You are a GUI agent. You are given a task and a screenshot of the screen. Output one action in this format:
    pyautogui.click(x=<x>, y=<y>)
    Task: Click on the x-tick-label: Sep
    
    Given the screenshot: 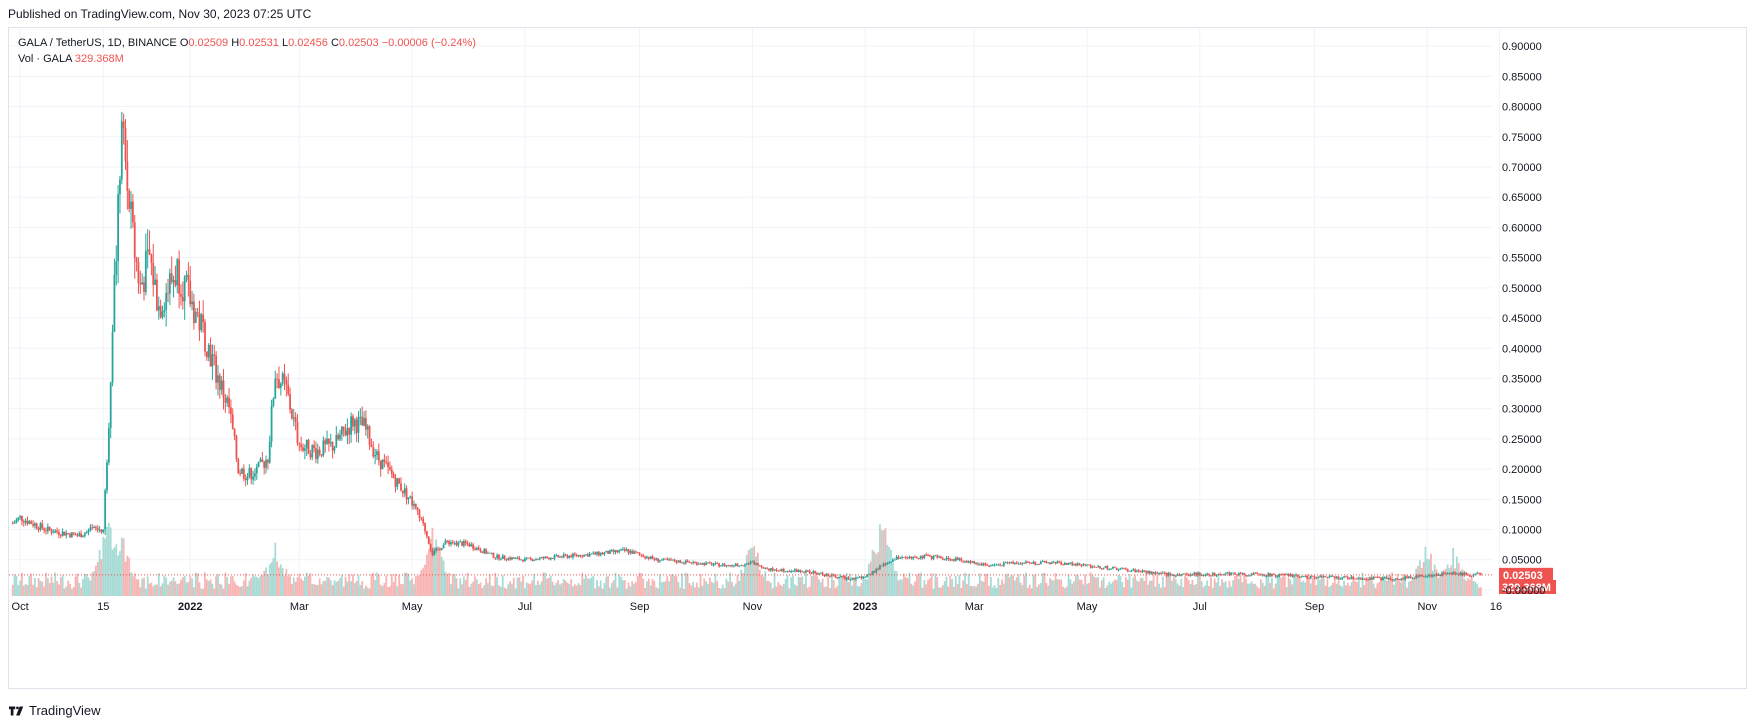 What is the action you would take?
    pyautogui.click(x=640, y=607)
    